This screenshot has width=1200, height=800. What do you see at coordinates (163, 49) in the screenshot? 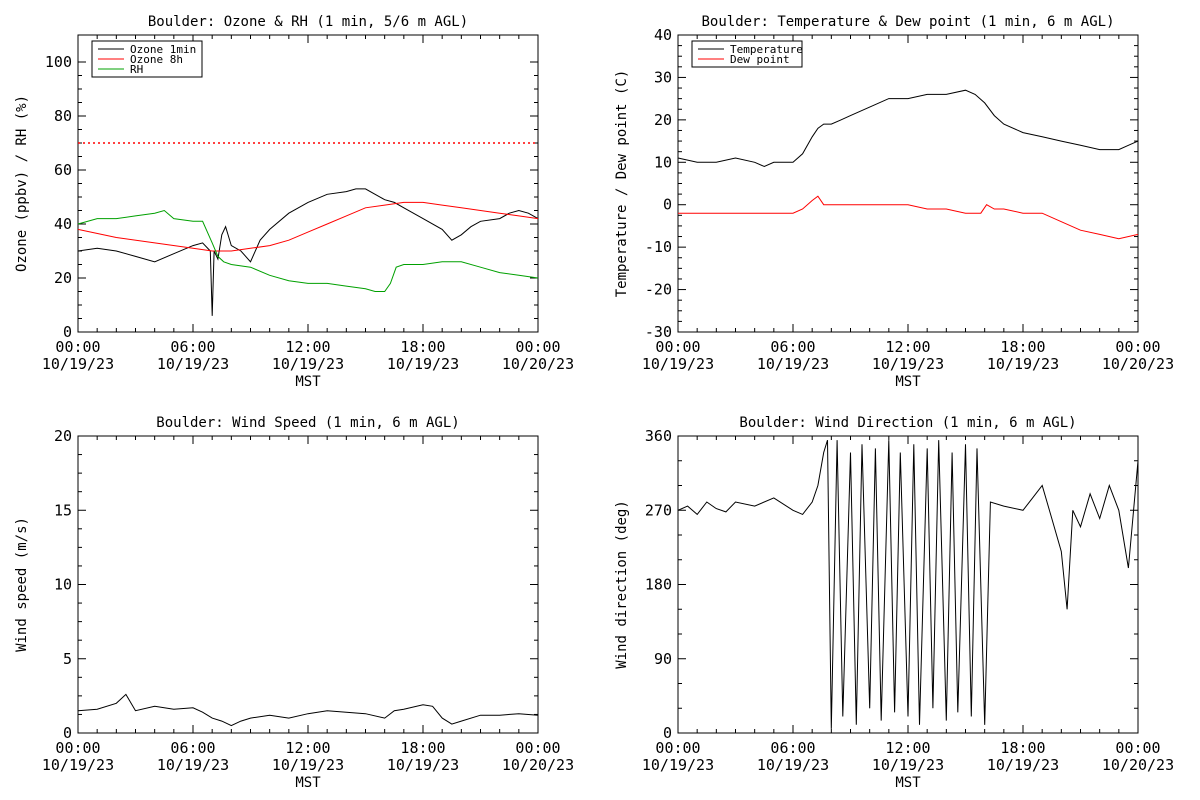
I see `legend-label: Ozone 1min` at bounding box center [163, 49].